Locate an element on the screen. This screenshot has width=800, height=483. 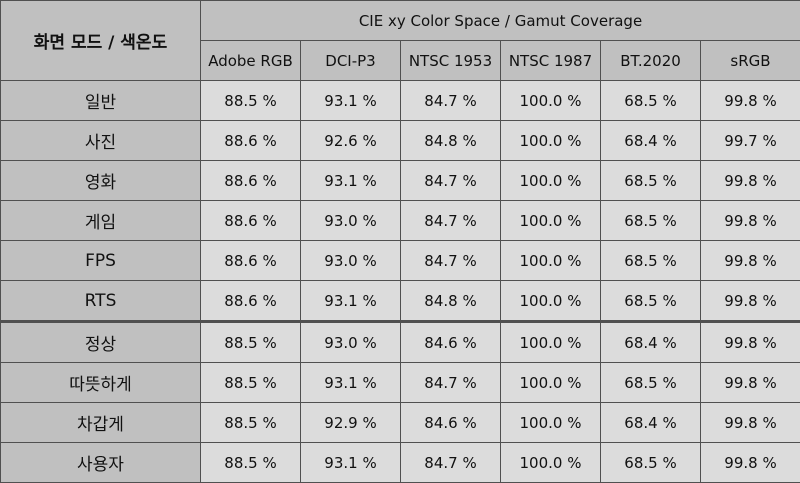
column-header: NTSC 1987 is located at coordinates (551, 61).